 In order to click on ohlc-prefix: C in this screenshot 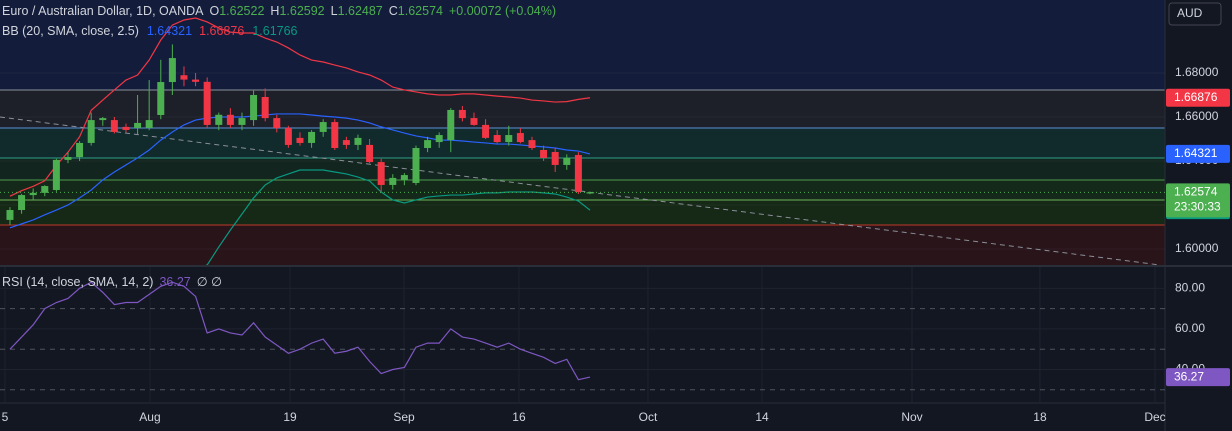, I will do `click(393, 11)`.